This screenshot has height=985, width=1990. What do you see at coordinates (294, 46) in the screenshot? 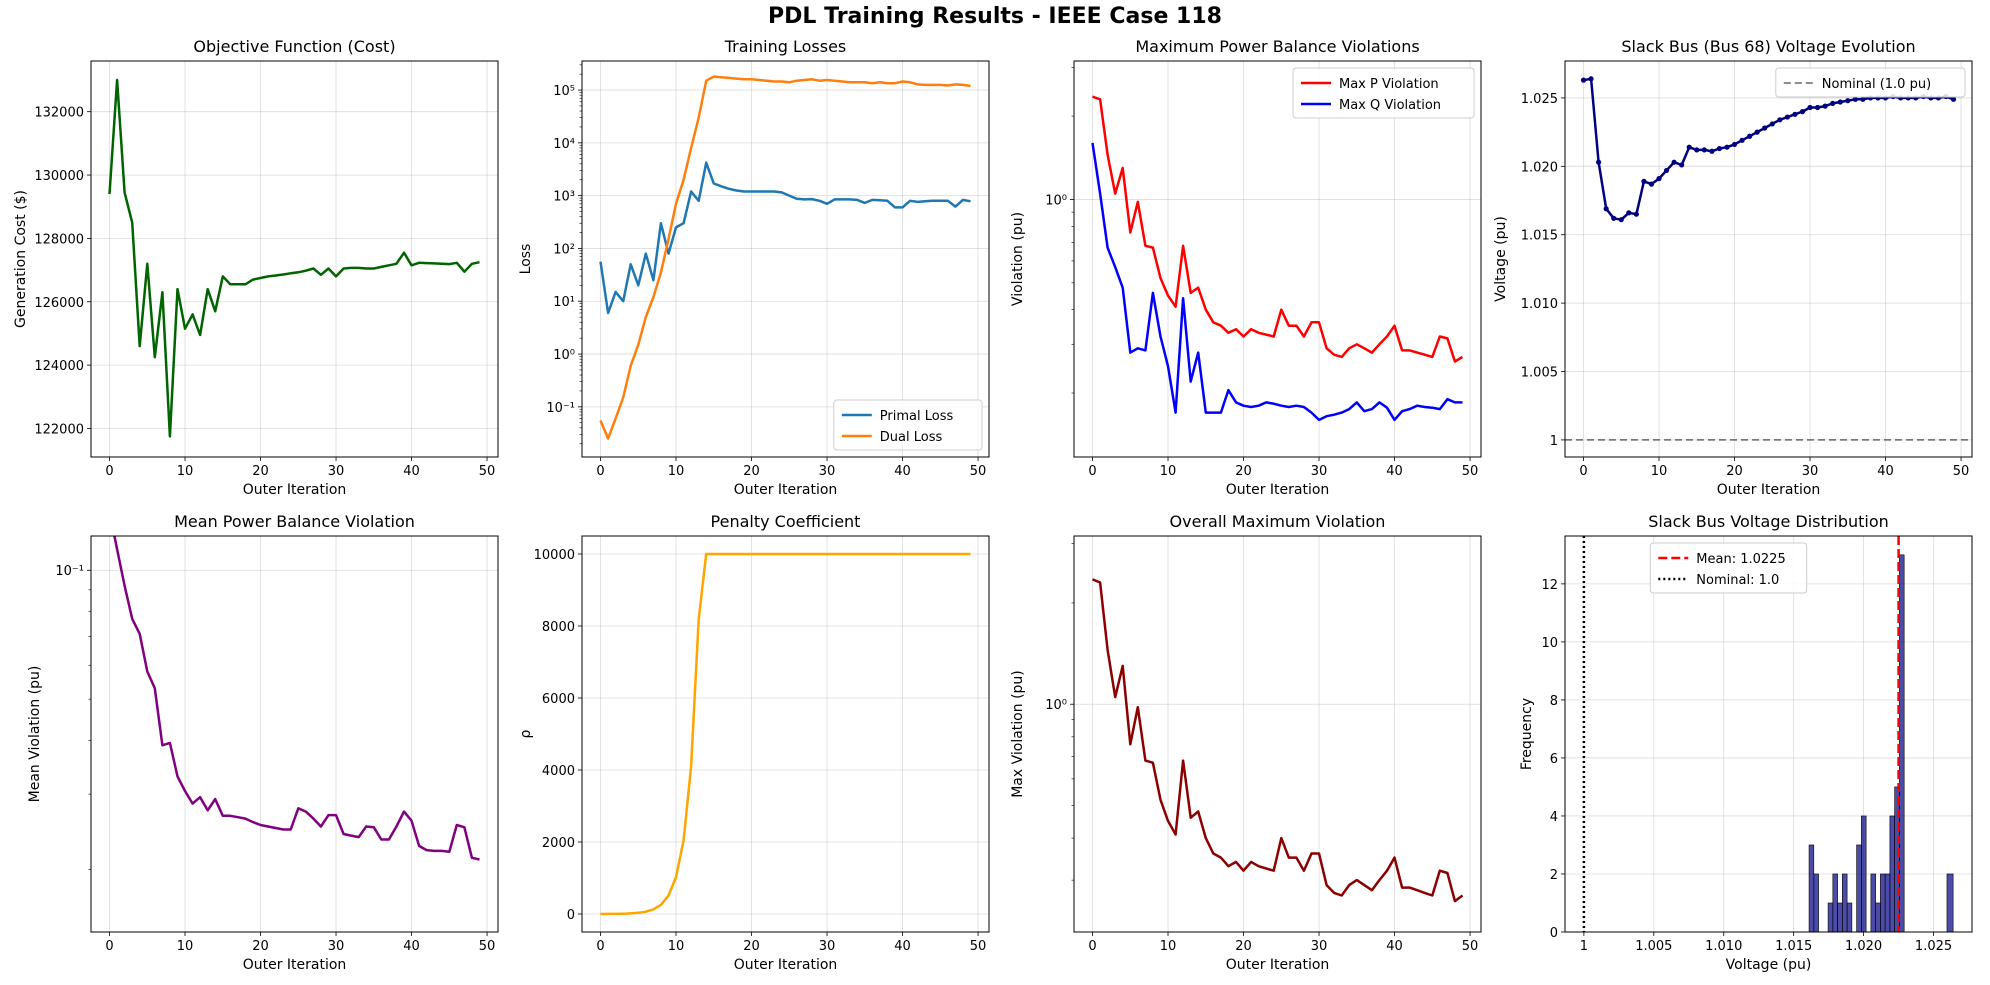
I see `chart-title: Objective Function (Cost)` at bounding box center [294, 46].